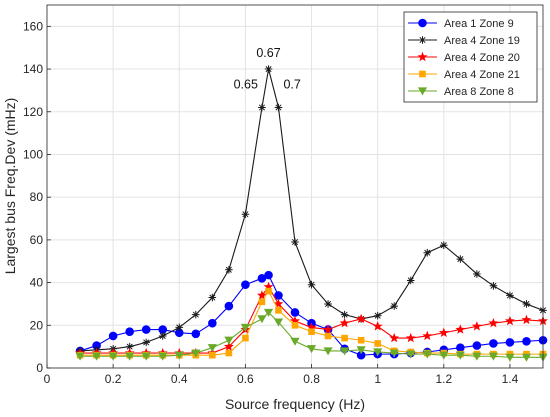 The height and width of the screenshot is (417, 550). What do you see at coordinates (267, 68) in the screenshot?
I see `annotations: 0.67 0.65 0.7` at bounding box center [267, 68].